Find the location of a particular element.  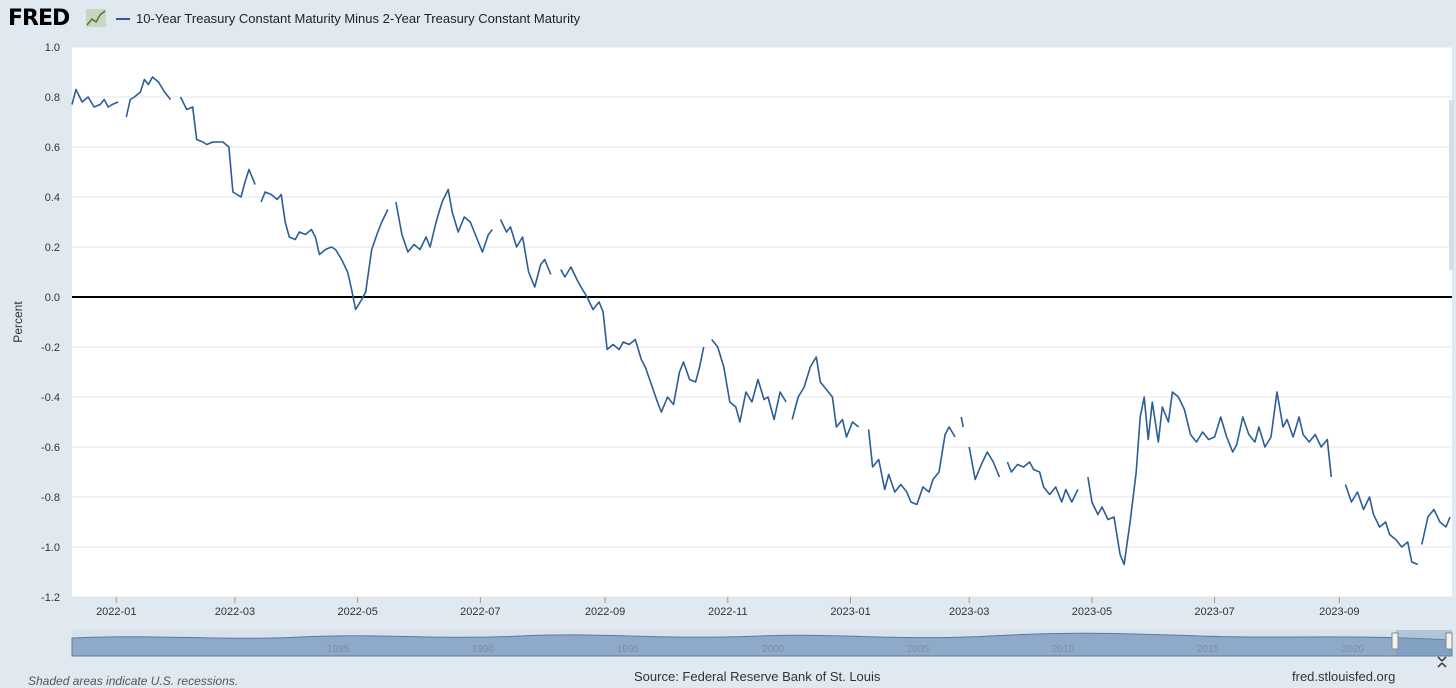

y-tick-label: 0.8 is located at coordinates (52, 98).